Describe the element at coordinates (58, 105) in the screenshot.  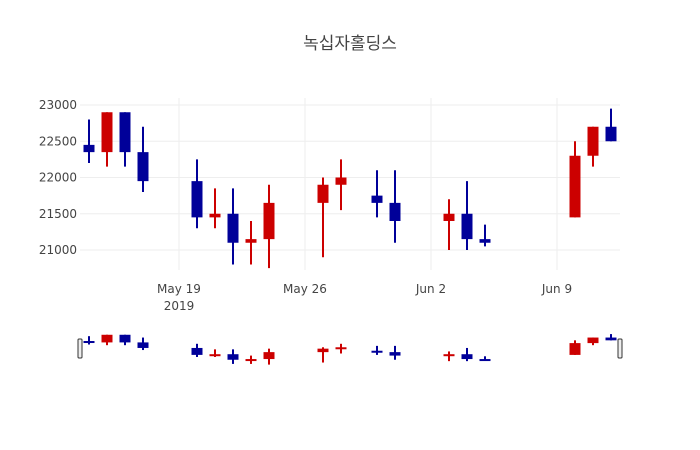
I see `y-tick-label: 23000` at that location.